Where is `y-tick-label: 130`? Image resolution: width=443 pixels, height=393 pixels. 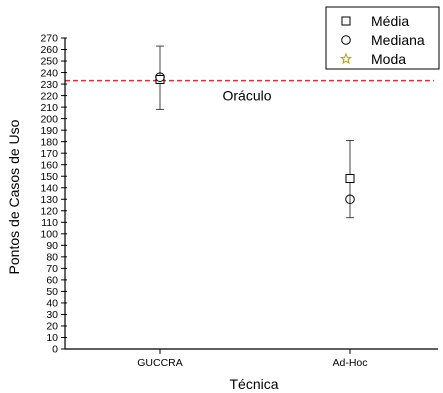
y-tick-label: 130 is located at coordinates (49, 200).